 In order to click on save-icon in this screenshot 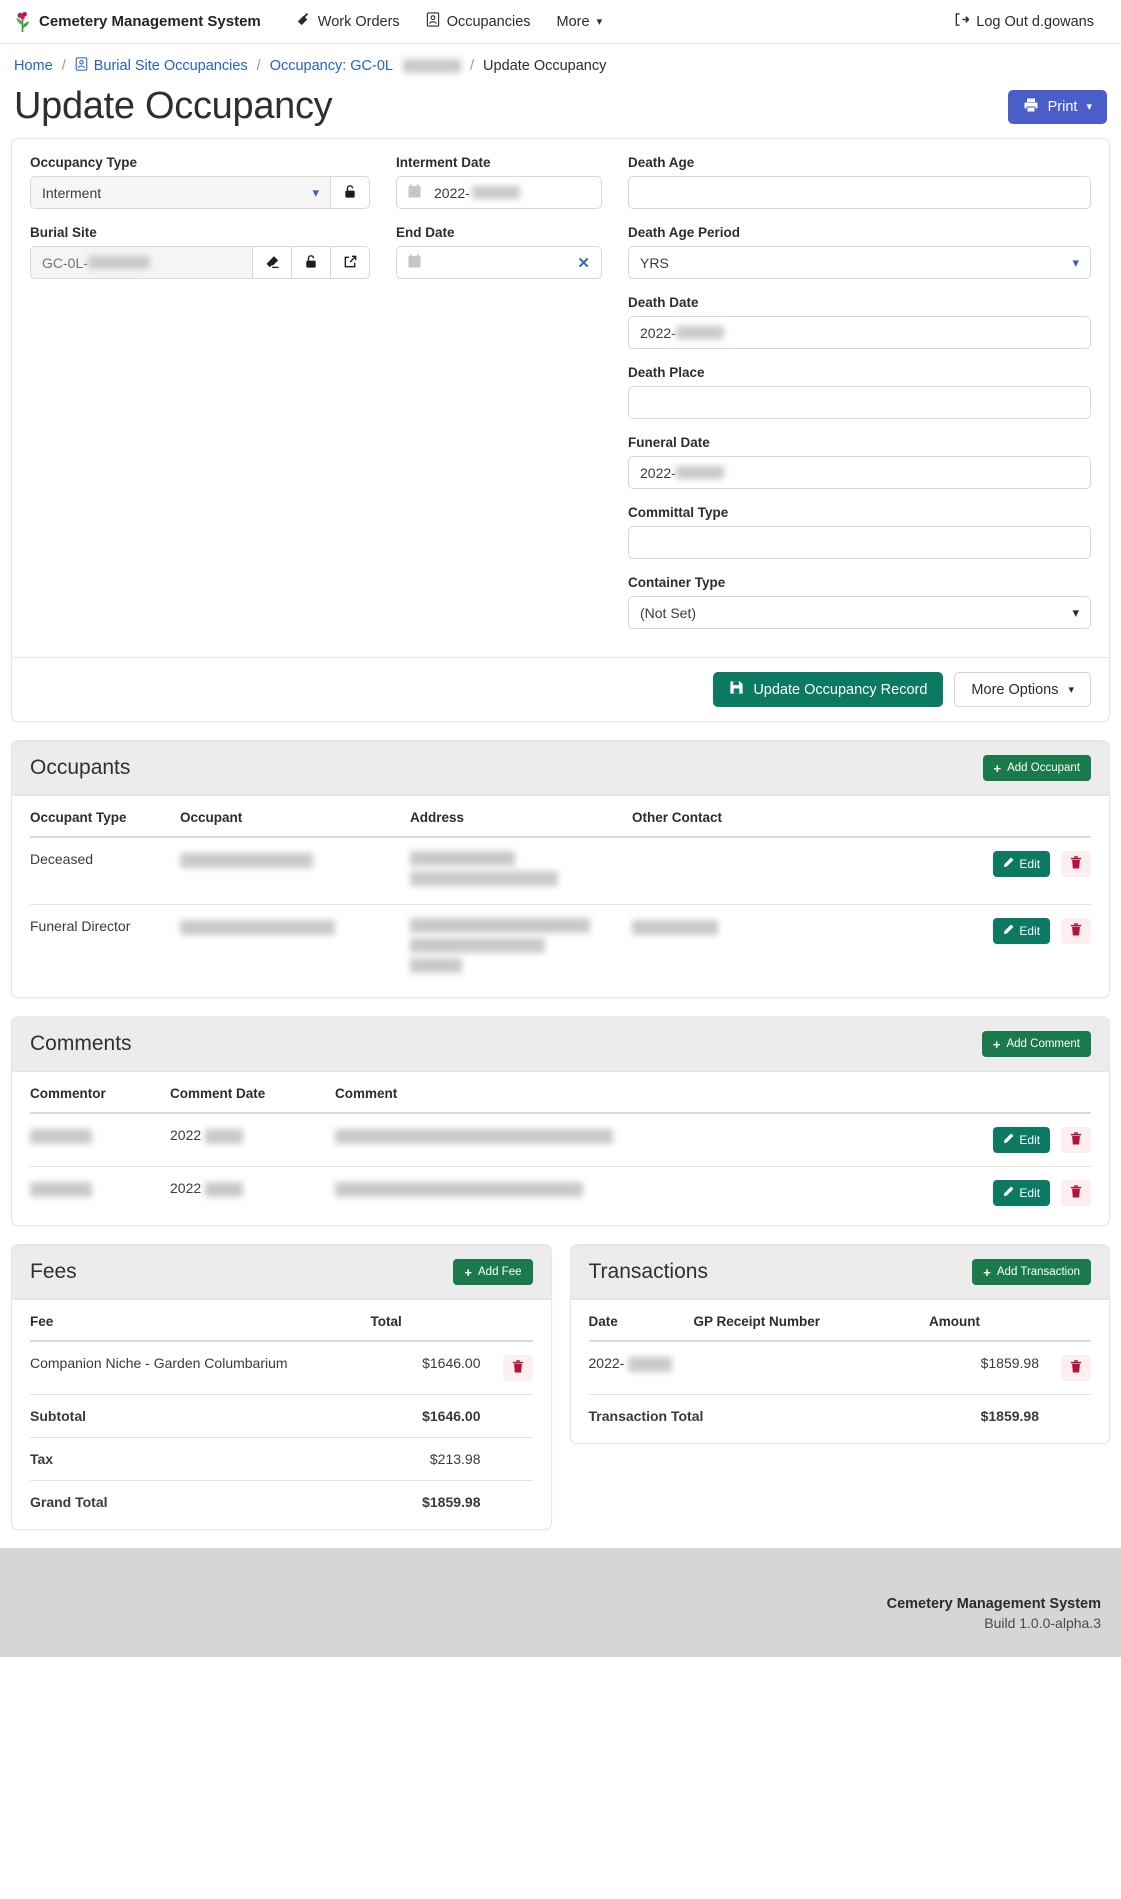, I will do `click(736, 689)`.